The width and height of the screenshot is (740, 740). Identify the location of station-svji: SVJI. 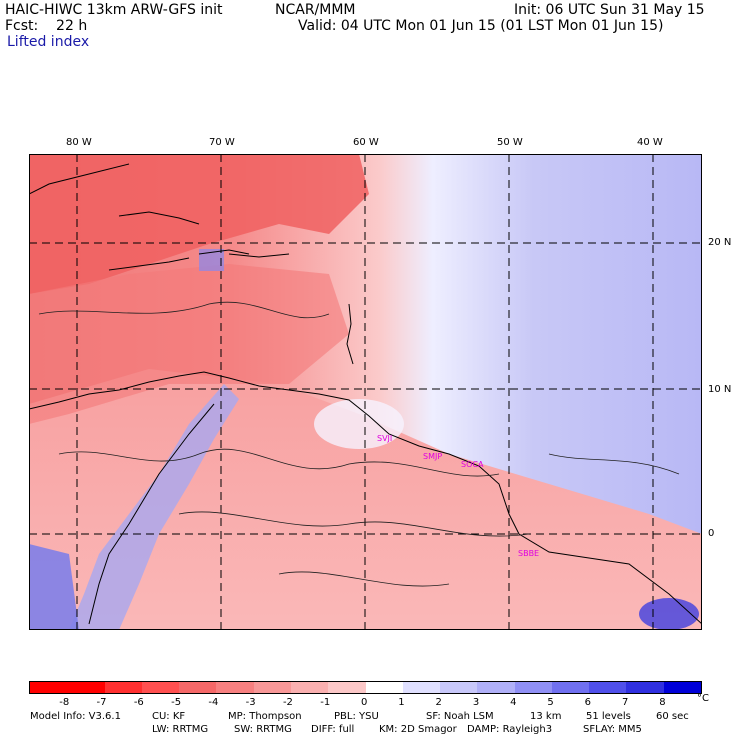
(384, 438).